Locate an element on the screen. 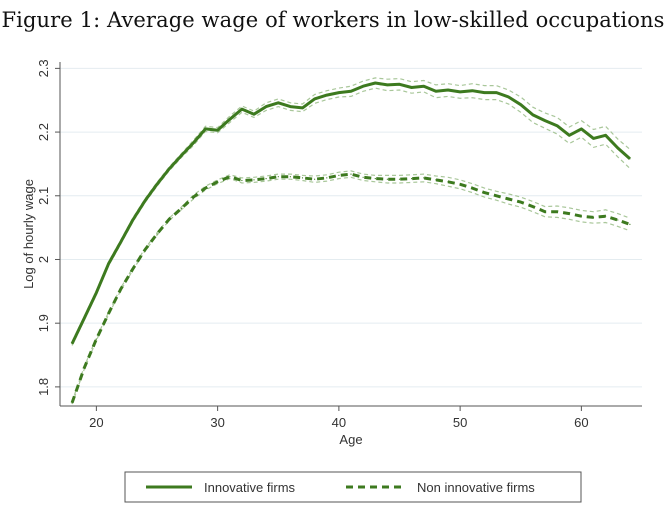  x-tick-label: 60 is located at coordinates (581, 422).